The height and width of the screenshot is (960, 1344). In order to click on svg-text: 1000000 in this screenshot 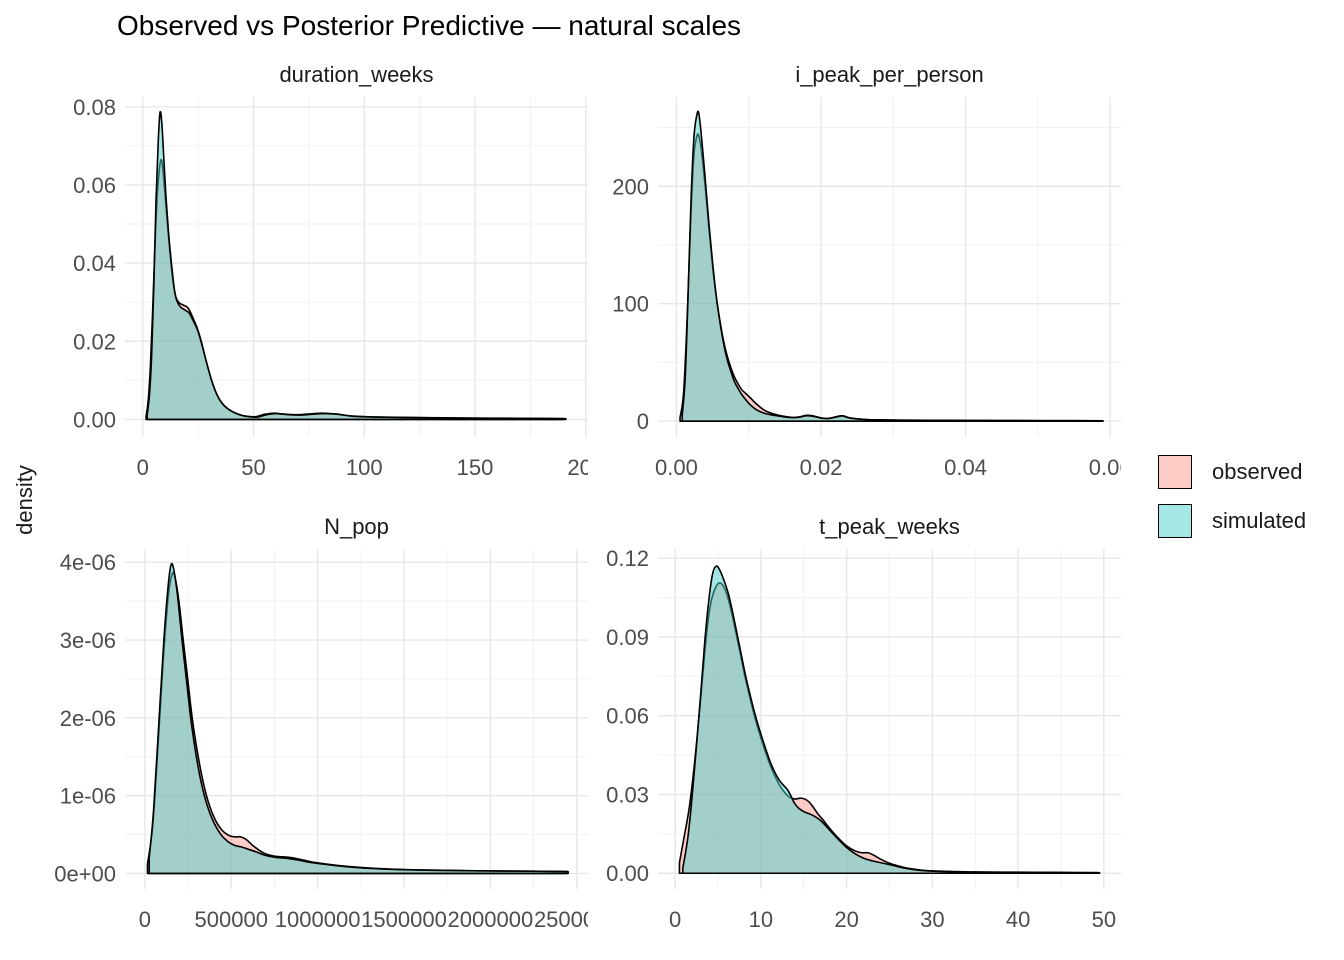, I will do `click(318, 919)`.